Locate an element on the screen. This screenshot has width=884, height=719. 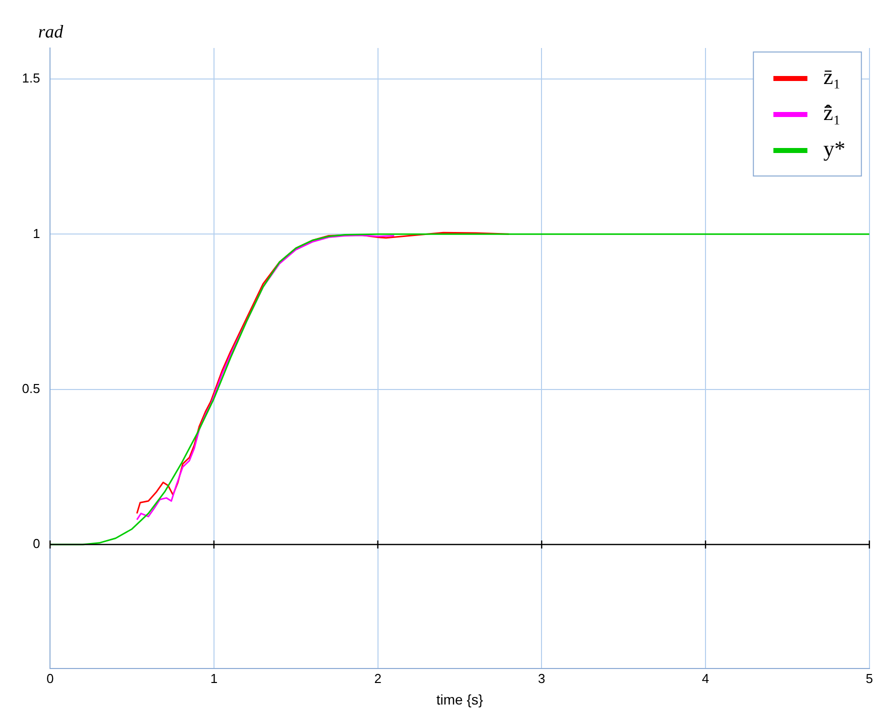
y-tick-label: 1.5 is located at coordinates (31, 78).